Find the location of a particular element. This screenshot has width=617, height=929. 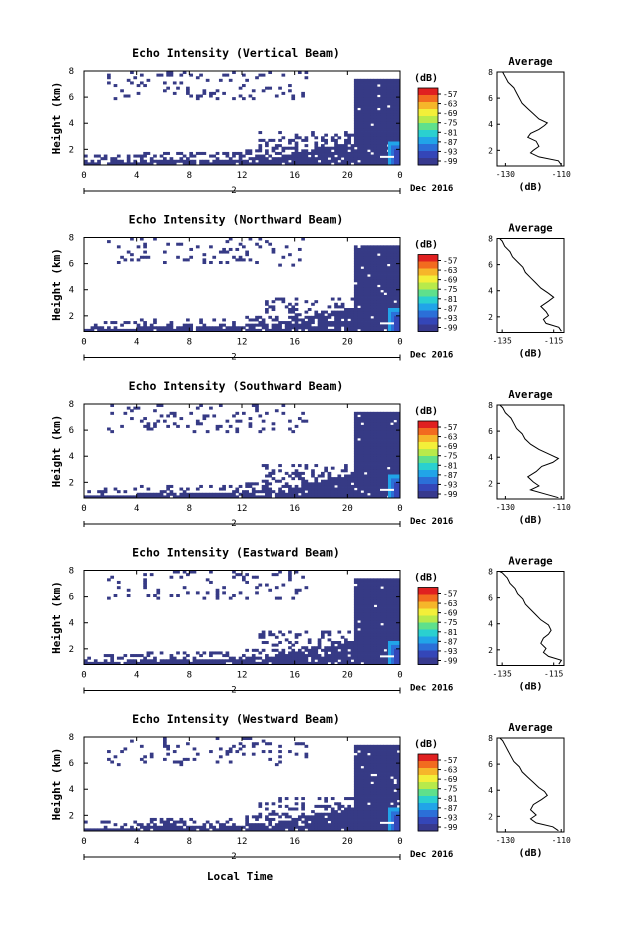

x-tick-label: 12 is located at coordinates (242, 842).